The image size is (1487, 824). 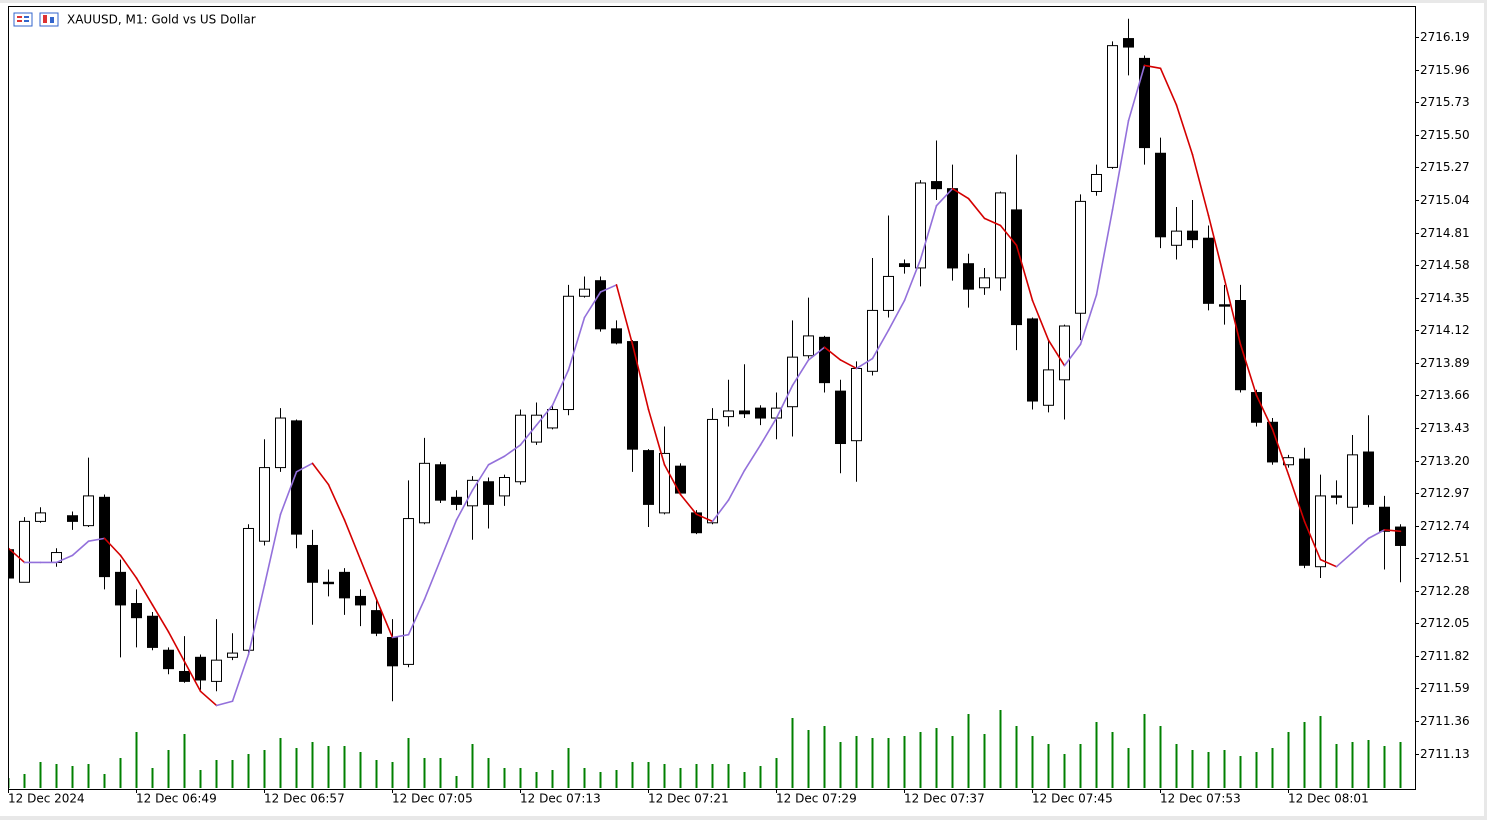 I want to click on y-tick-label: 2713.89, so click(x=1445, y=363).